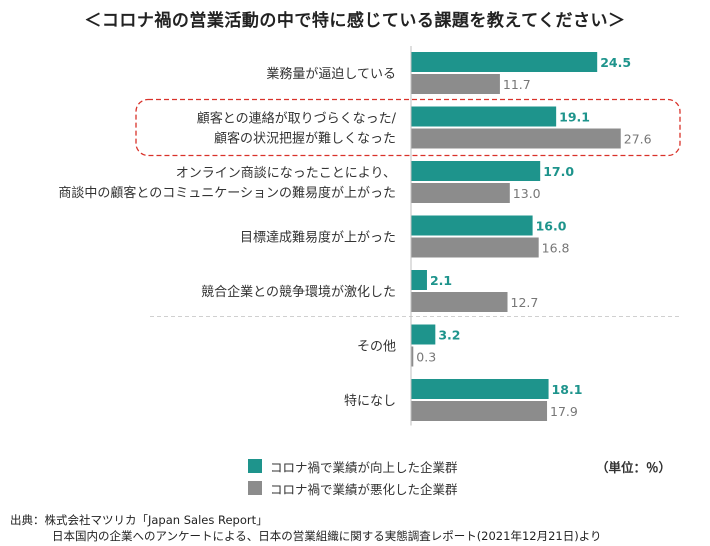  I want to click on value-label: 17.0, so click(558, 171).